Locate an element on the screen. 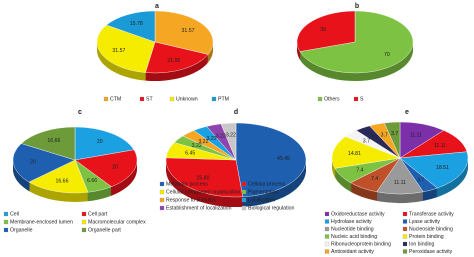 The width and height of the screenshot is (474, 257). legend-label: Antioxidant activity is located at coordinates (352, 252).